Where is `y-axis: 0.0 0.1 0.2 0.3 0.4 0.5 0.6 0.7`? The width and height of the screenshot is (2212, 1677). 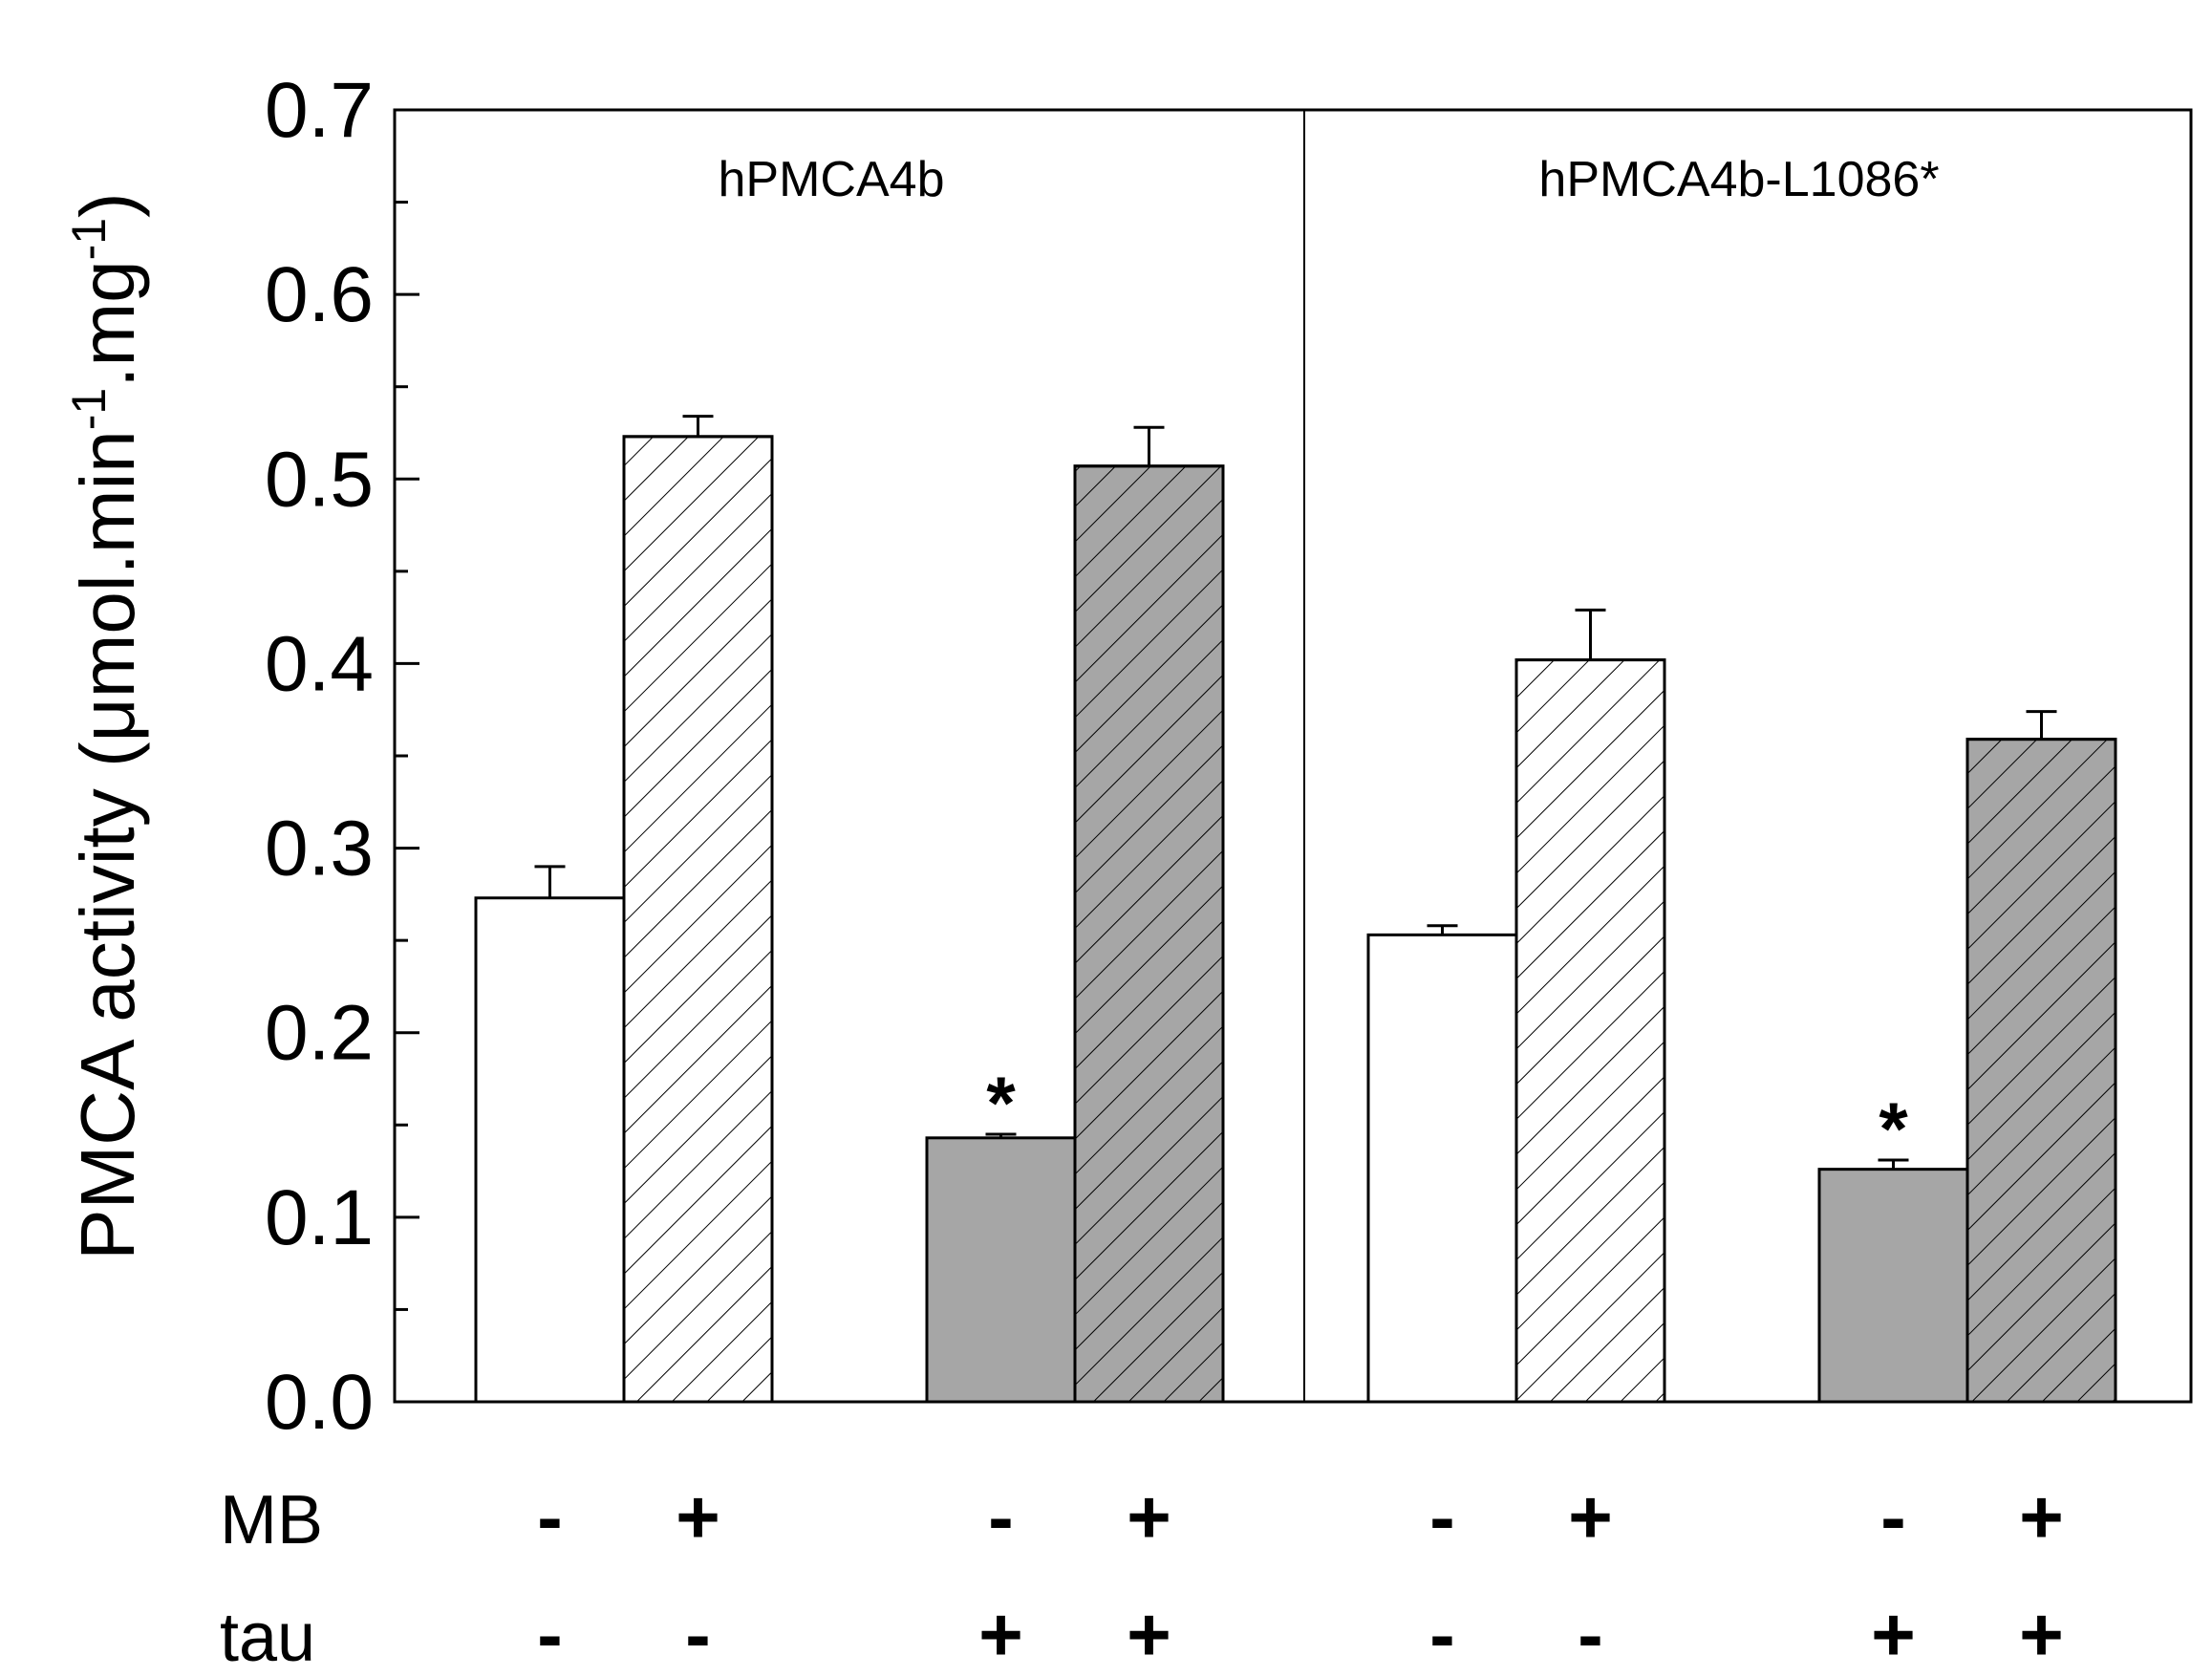
y-axis: 0.0 0.1 0.2 0.3 0.4 0.5 0.6 0.7 is located at coordinates (342, 757).